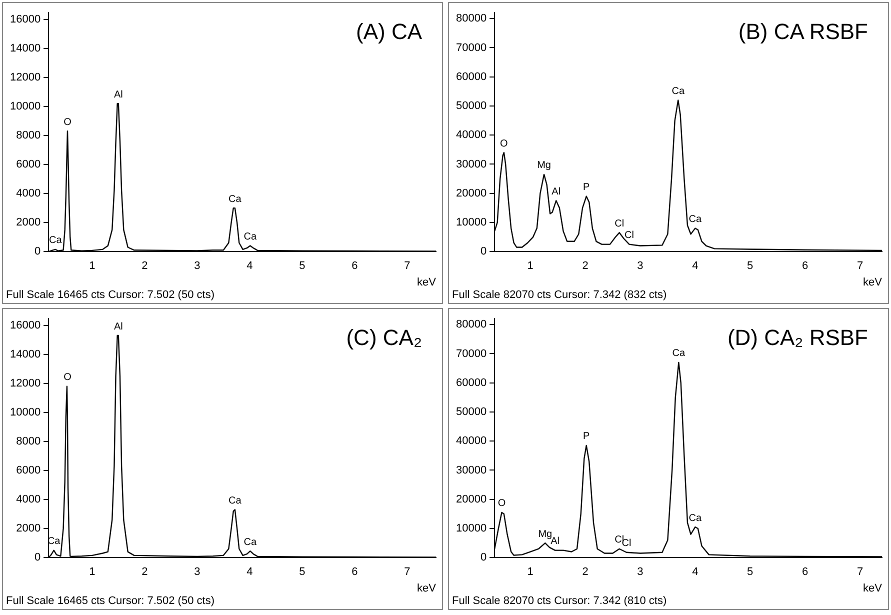 The image size is (891, 615). What do you see at coordinates (384, 338) in the screenshot?
I see `chart-title: (C) CA₂` at bounding box center [384, 338].